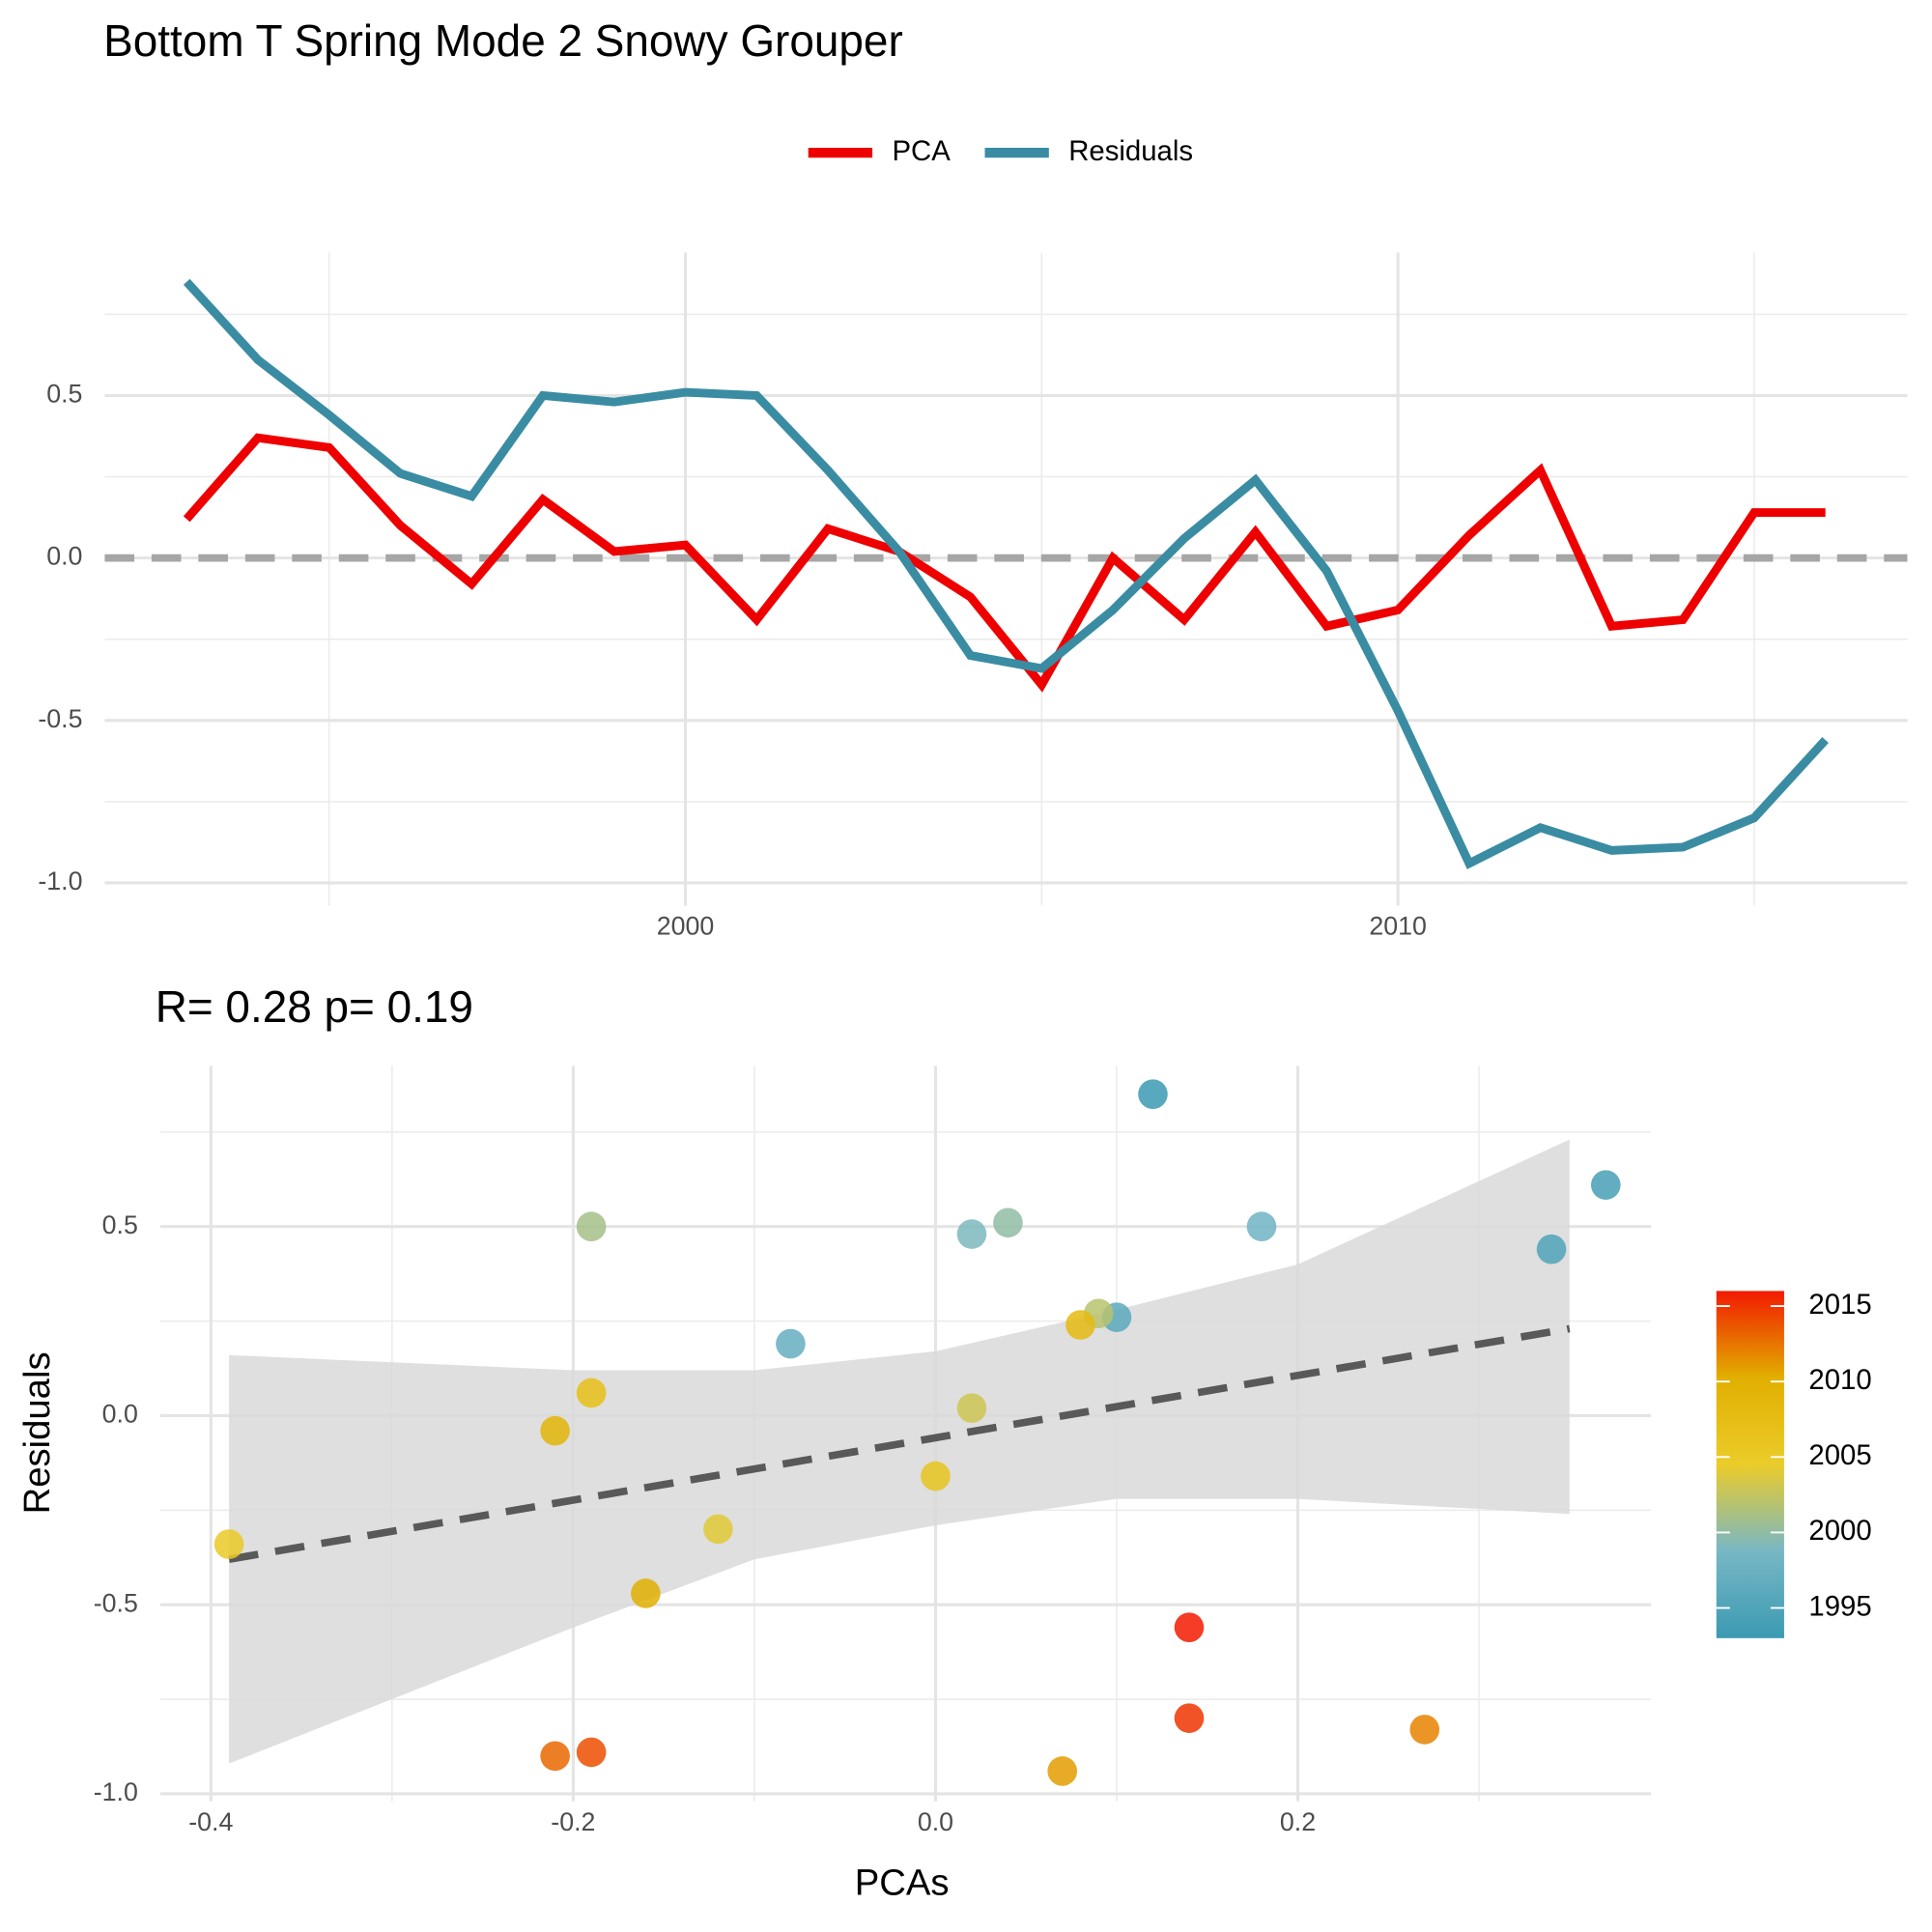 The height and width of the screenshot is (1932, 1932). I want to click on chart-title: Bottom T Spring Mode 2 Snowy Grouper, so click(503, 40).